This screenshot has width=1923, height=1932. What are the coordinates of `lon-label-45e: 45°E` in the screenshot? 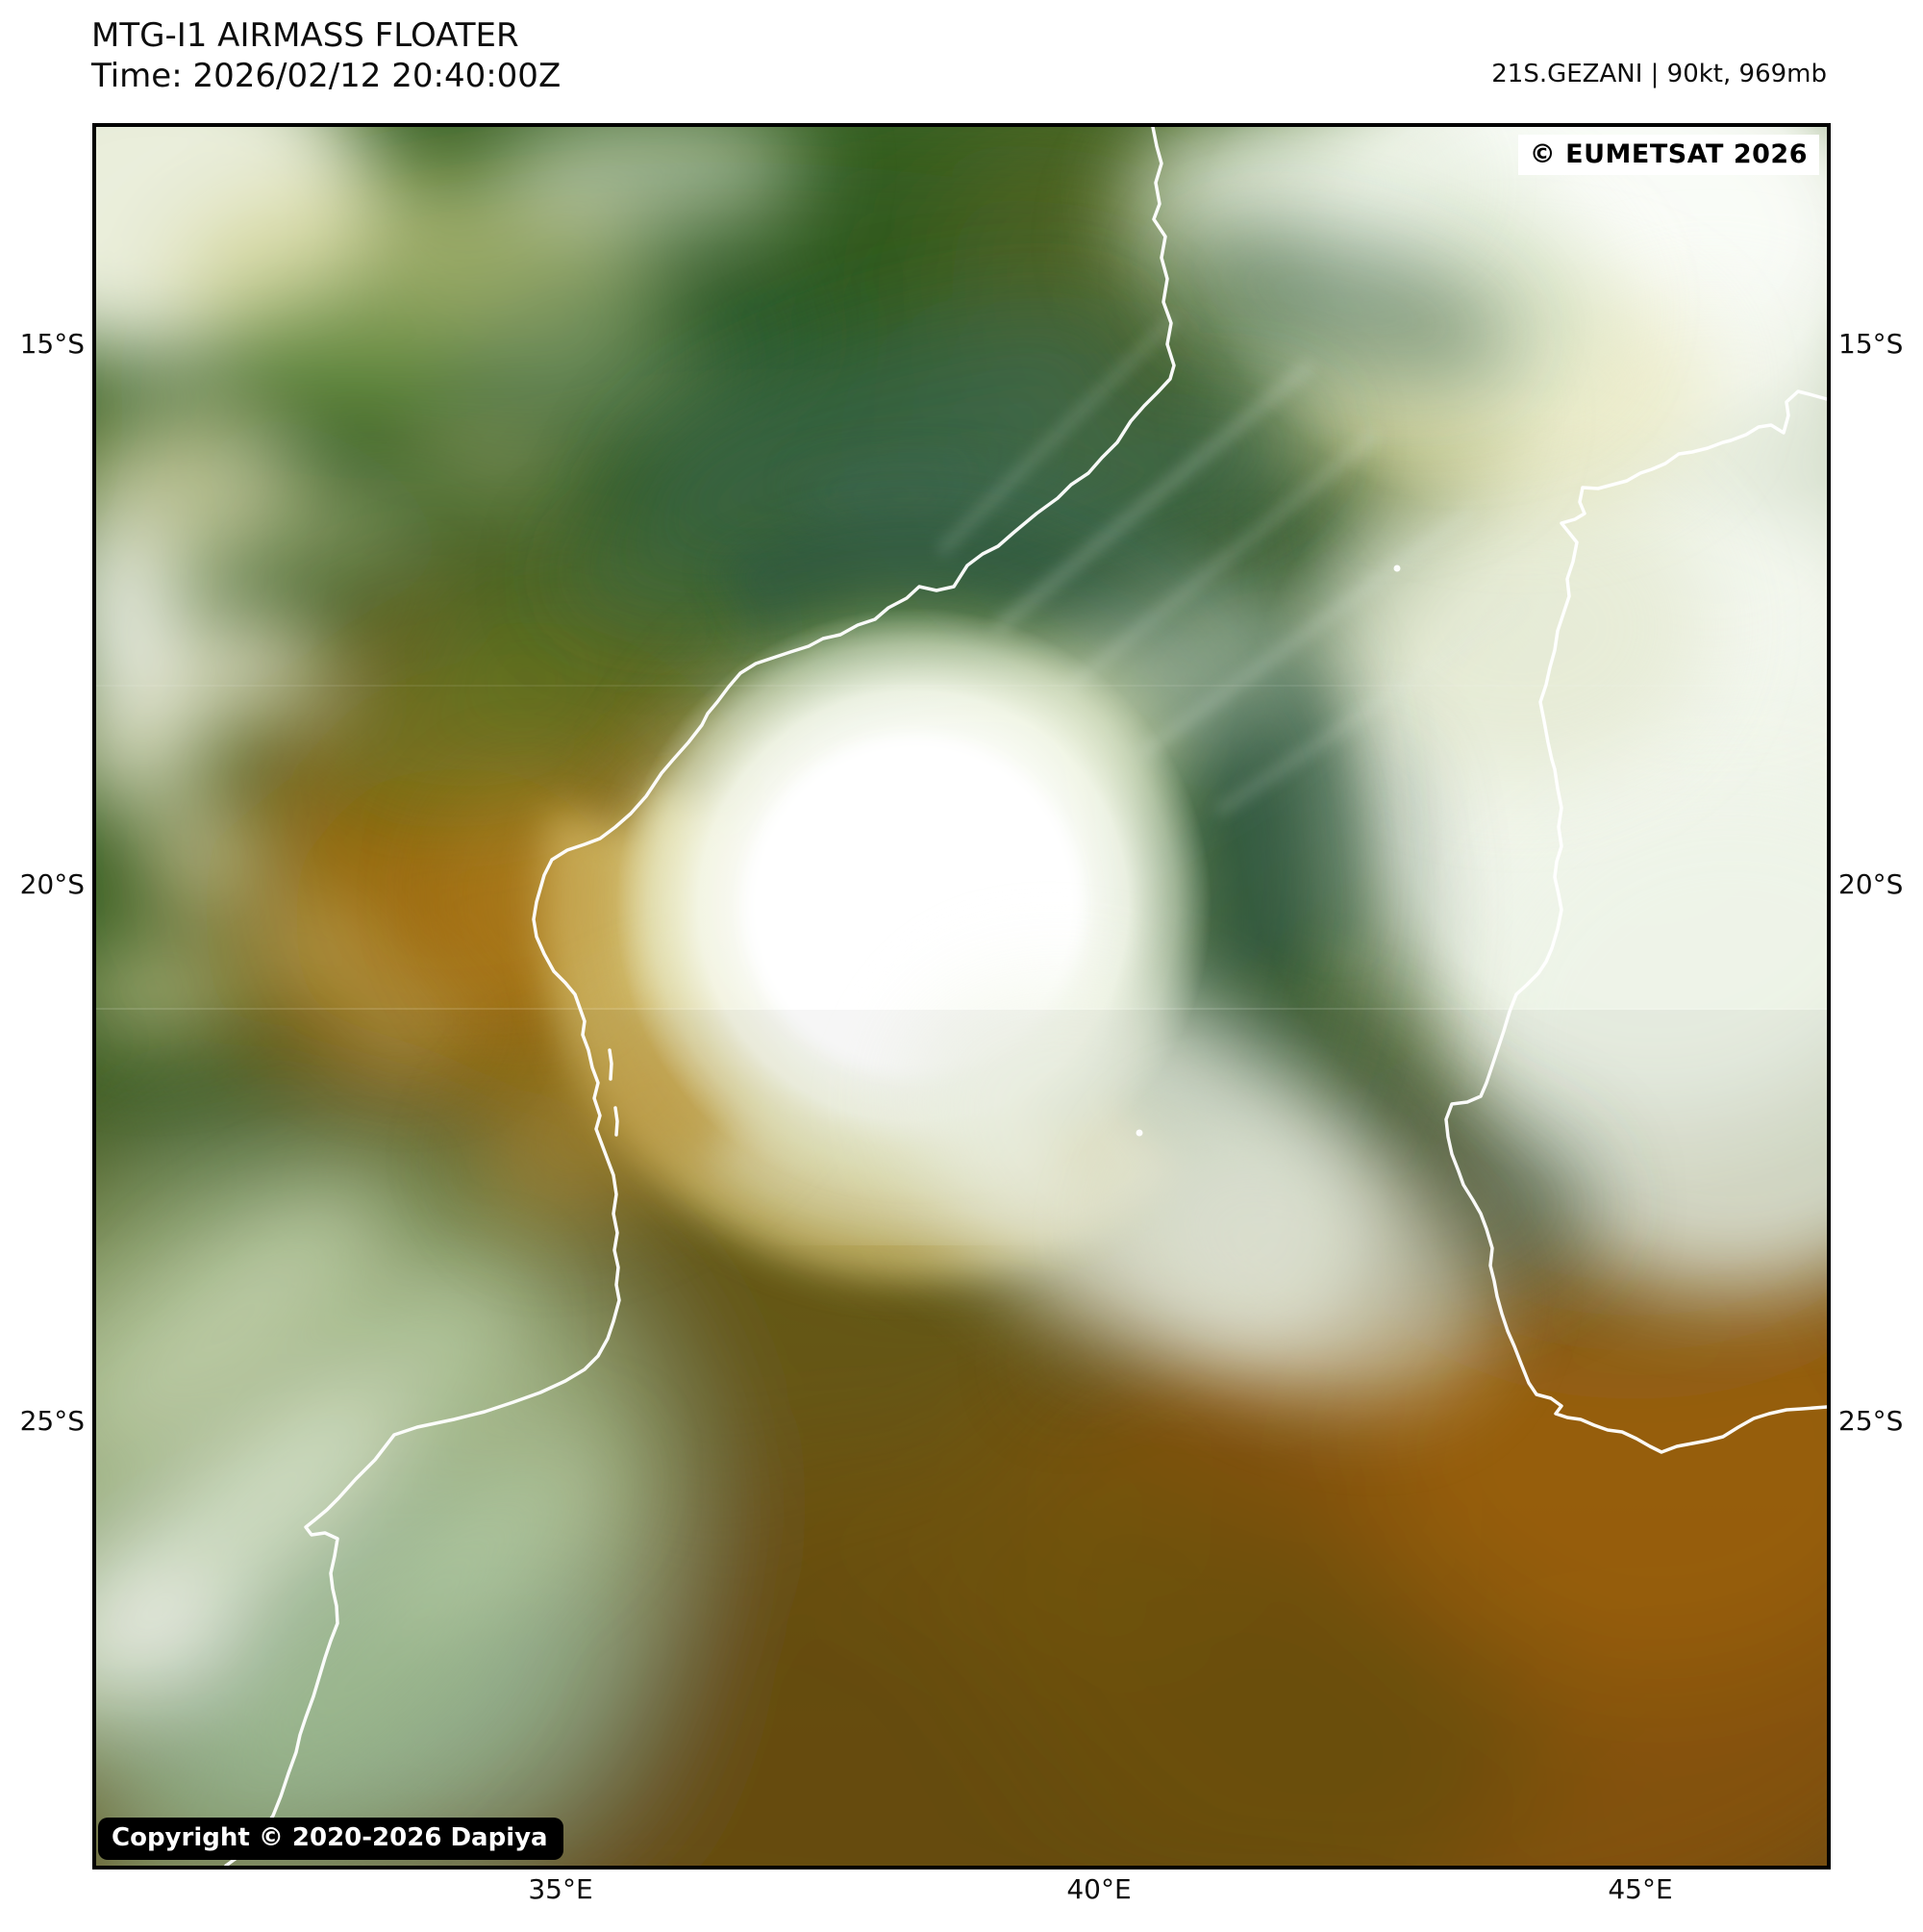 It's located at (1640, 1889).